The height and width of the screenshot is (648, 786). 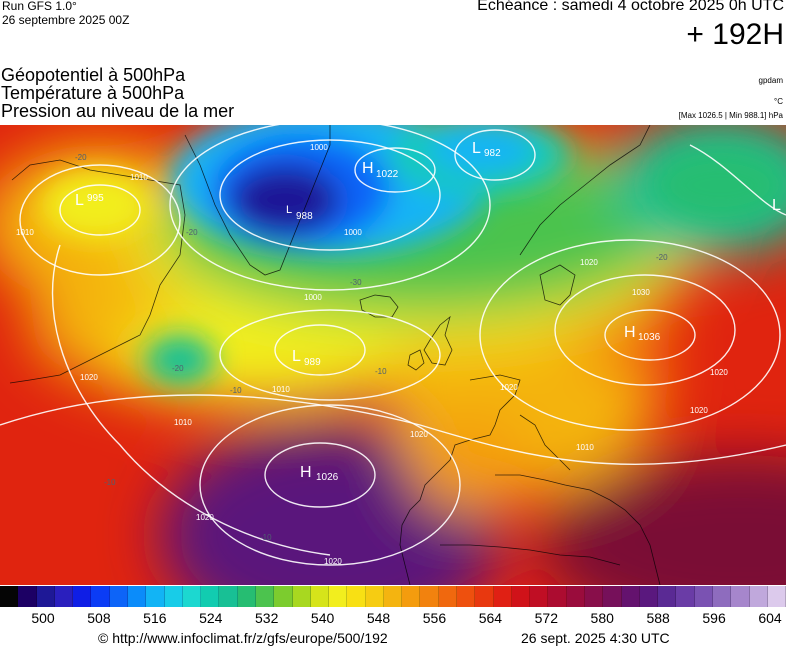 I want to click on center-value: 1036, so click(x=649, y=337).